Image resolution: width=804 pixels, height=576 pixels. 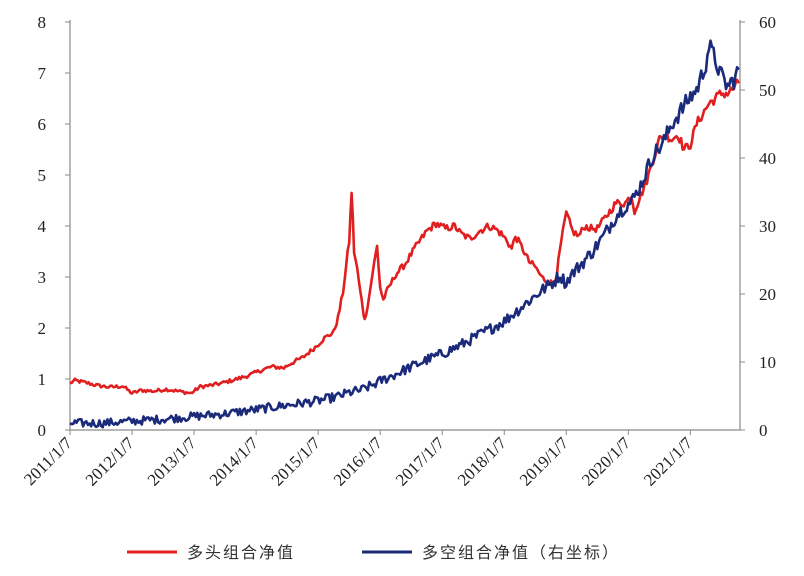 I want to click on x-tick-label: 2016/1/7, so click(x=358, y=461).